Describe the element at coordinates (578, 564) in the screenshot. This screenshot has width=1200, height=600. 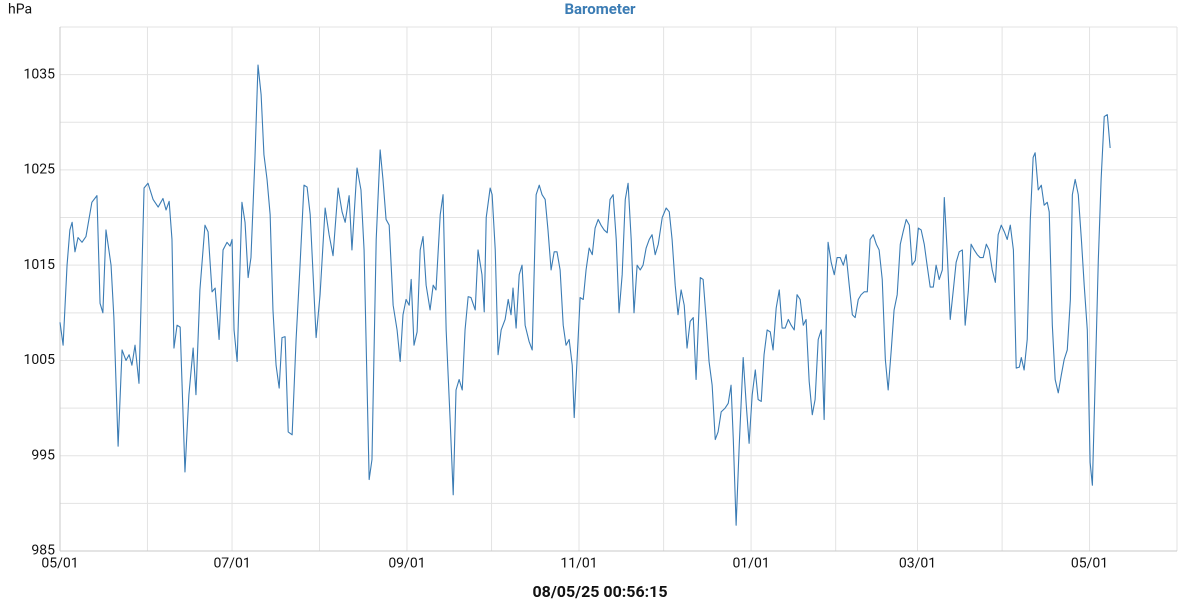
I see `x-tick-label: 11/01` at that location.